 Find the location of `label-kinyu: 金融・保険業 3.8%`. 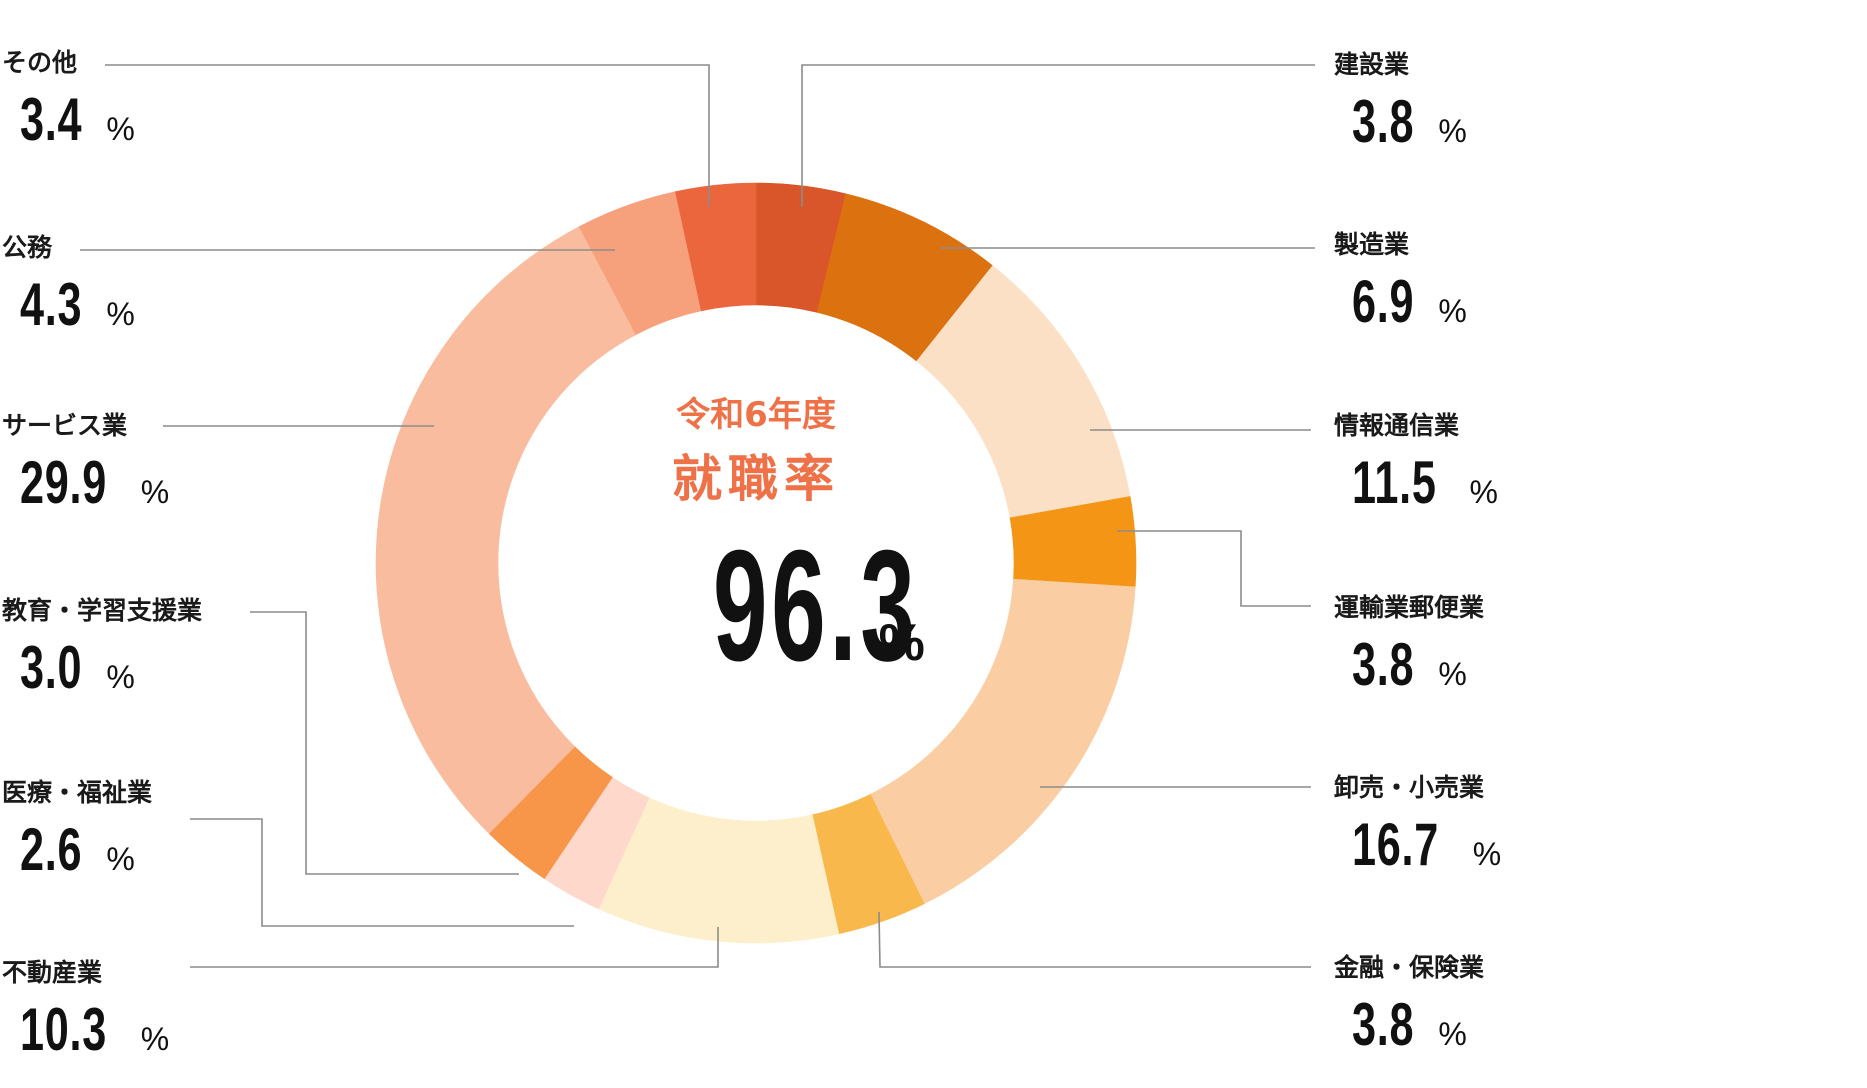

label-kinyu: 金融・保険業 3.8% is located at coordinates (1409, 1012).